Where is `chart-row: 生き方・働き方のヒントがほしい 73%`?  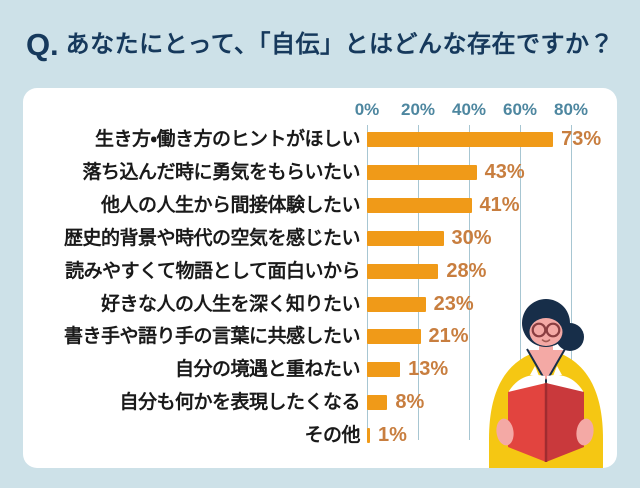
chart-row: 生き方・働き方のヒントがほしい 73% is located at coordinates (320, 139).